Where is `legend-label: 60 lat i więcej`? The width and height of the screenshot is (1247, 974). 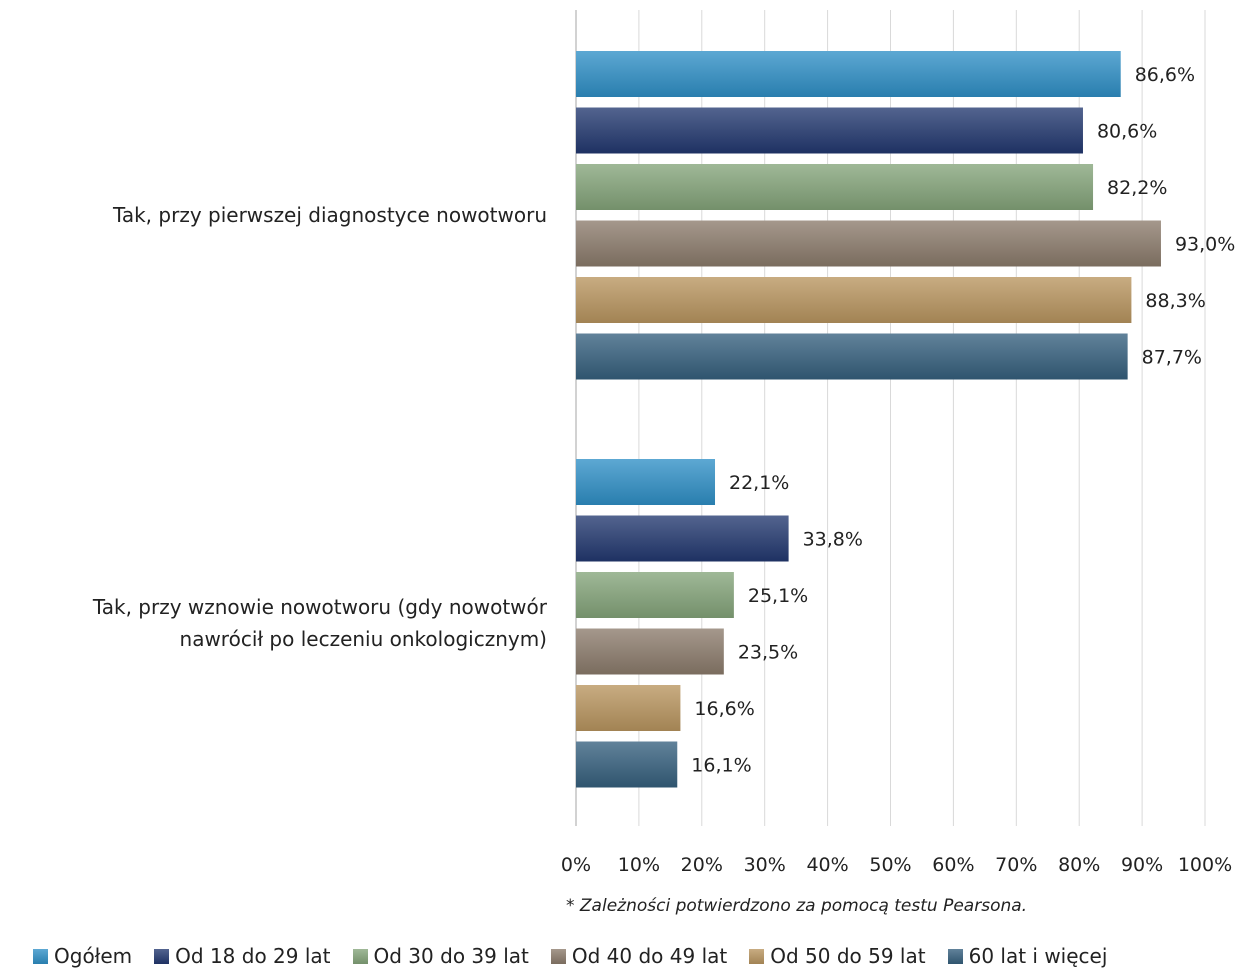 legend-label: 60 lat i więcej is located at coordinates (1038, 956).